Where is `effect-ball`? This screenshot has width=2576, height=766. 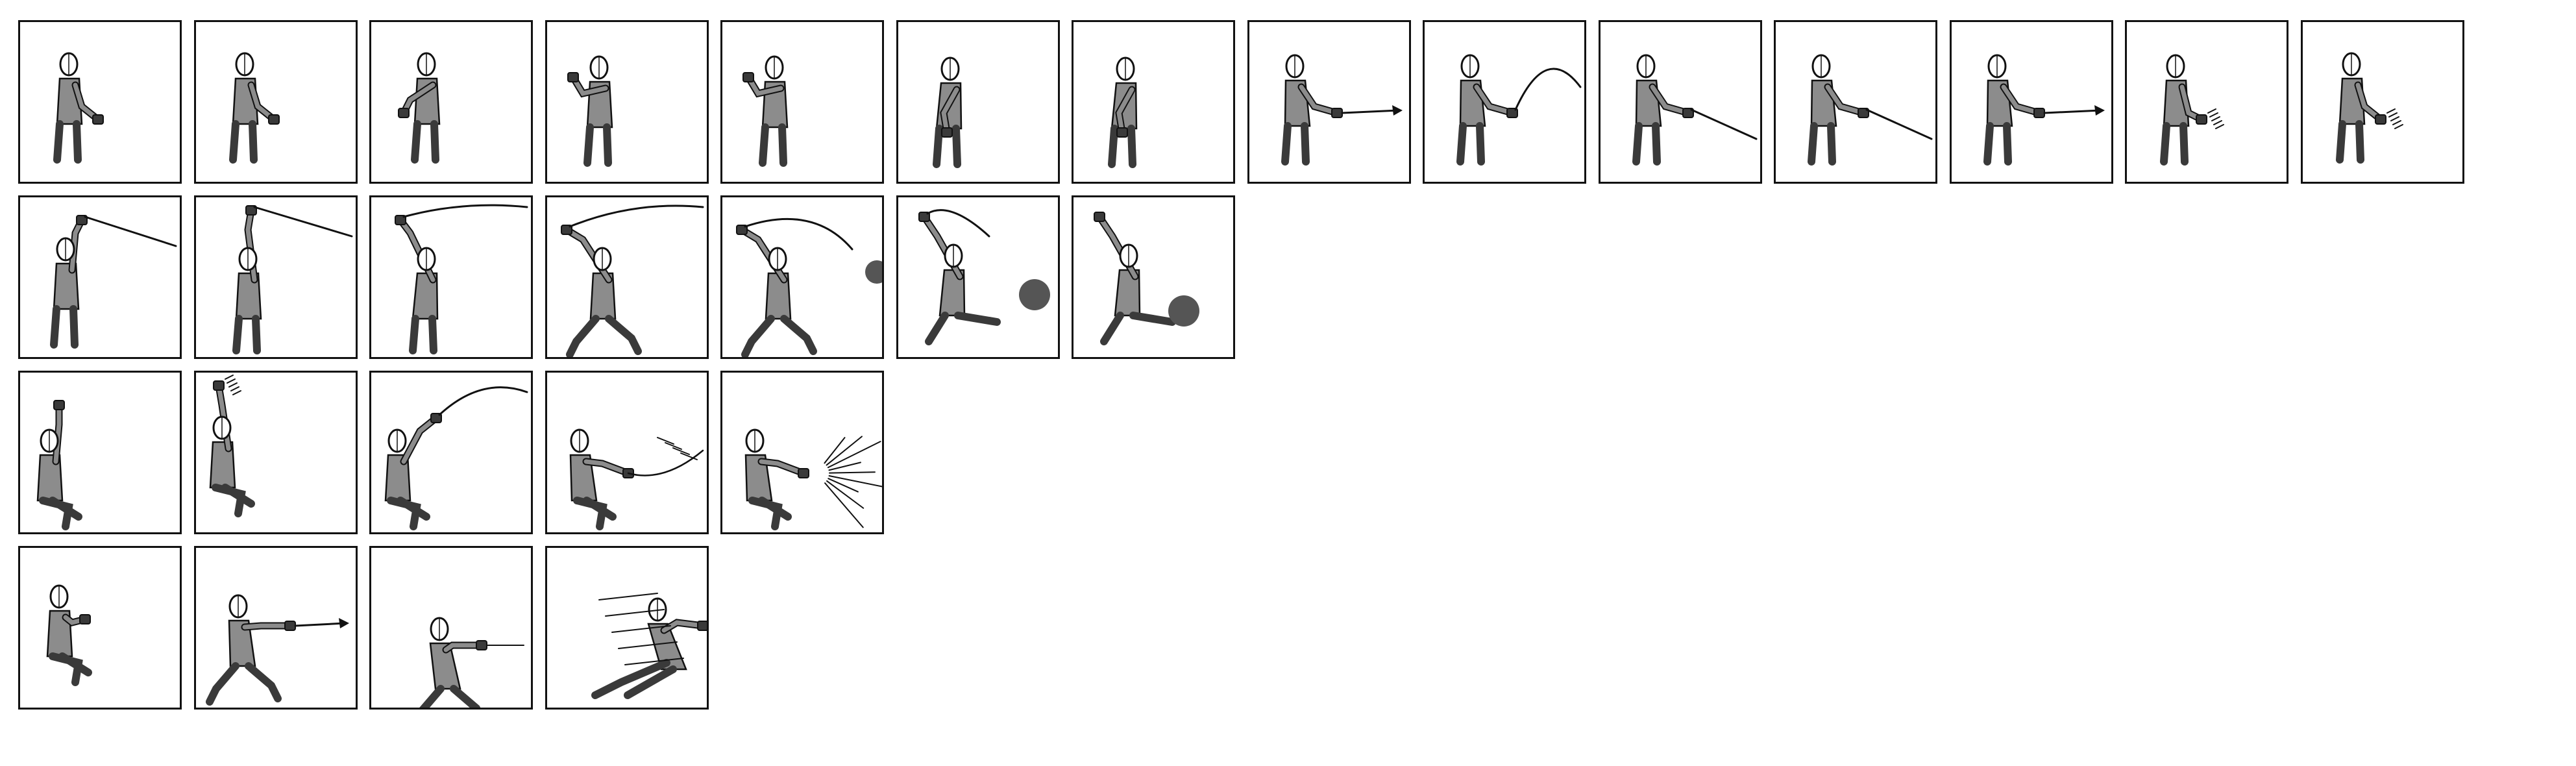 effect-ball is located at coordinates (988, 259).